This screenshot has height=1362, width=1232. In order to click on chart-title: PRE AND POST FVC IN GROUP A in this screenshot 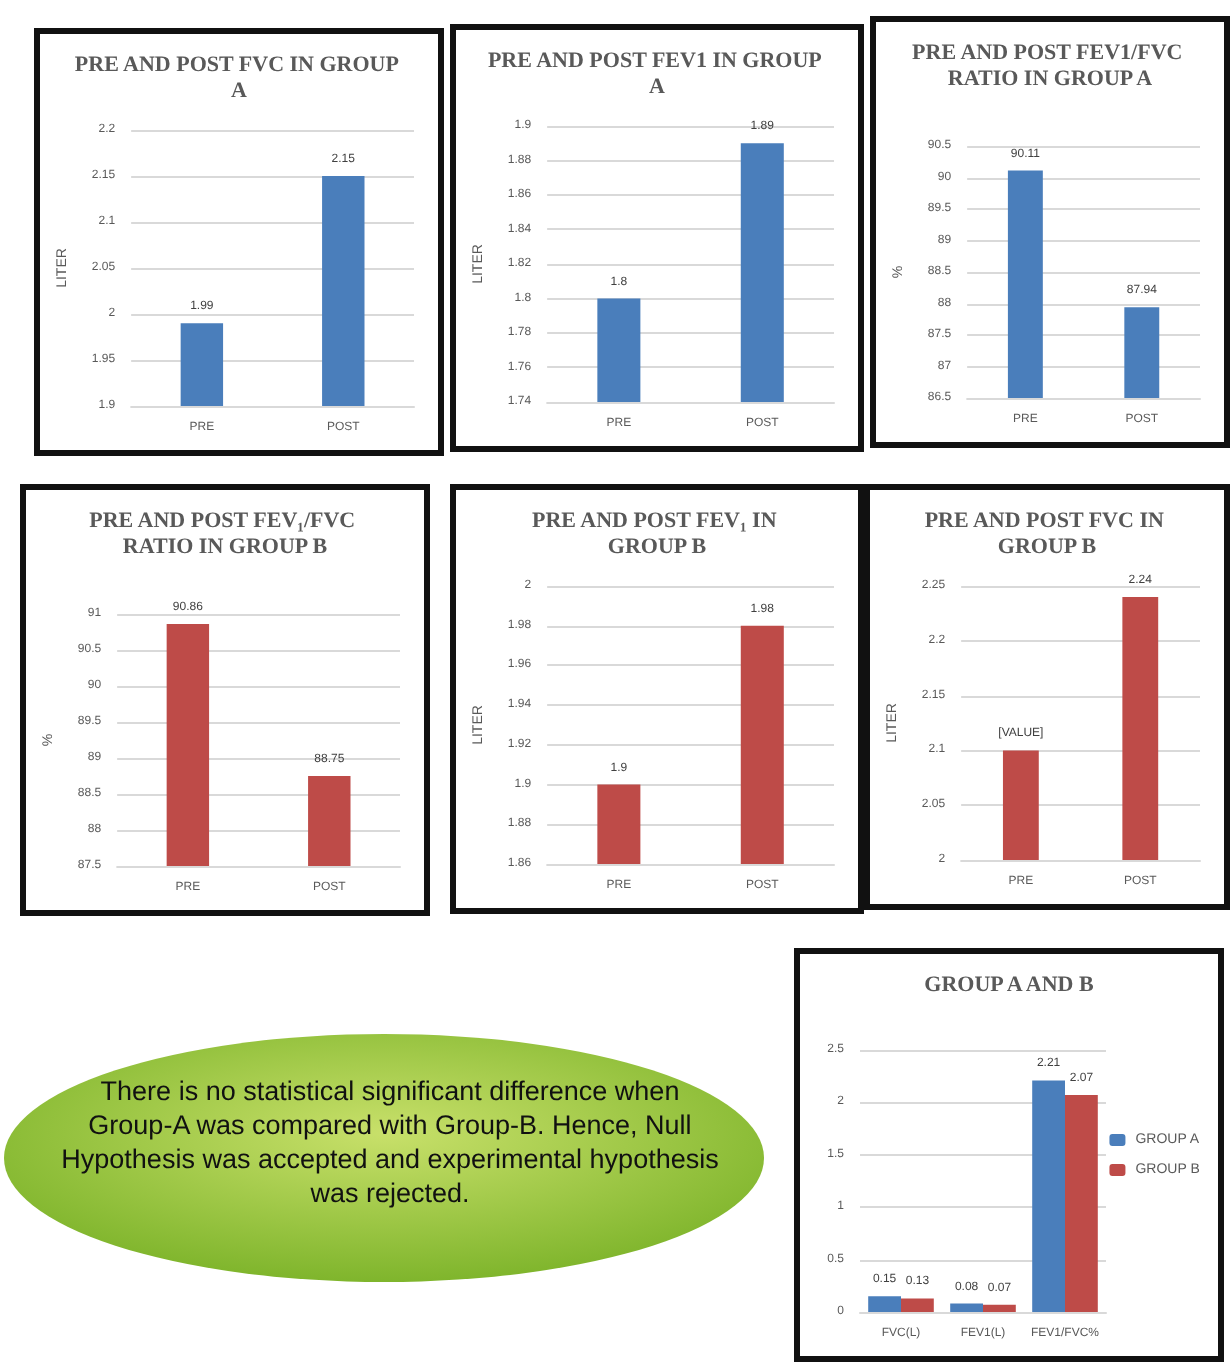, I will do `click(239, 78)`.